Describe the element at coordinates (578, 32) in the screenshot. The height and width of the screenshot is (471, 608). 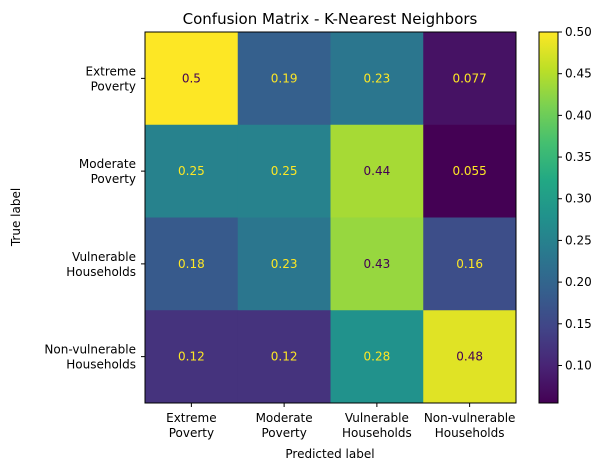
I see `colorbar-tick-label: 0.50` at that location.